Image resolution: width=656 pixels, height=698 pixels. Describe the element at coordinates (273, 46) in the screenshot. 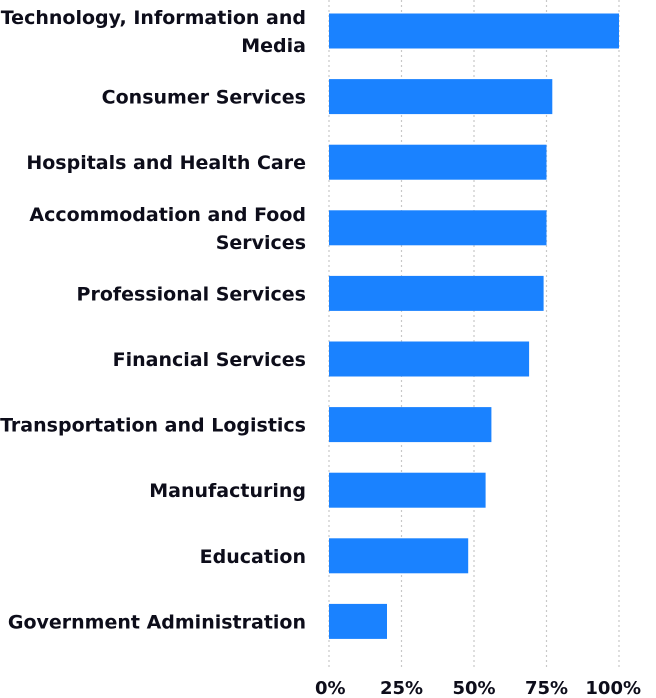

I see `category-label: Media` at that location.